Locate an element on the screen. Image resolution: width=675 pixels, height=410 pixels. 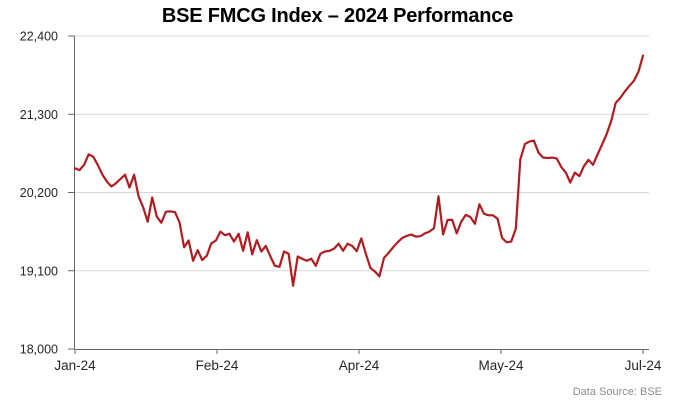
x-tick-label: Feb-24 is located at coordinates (217, 365).